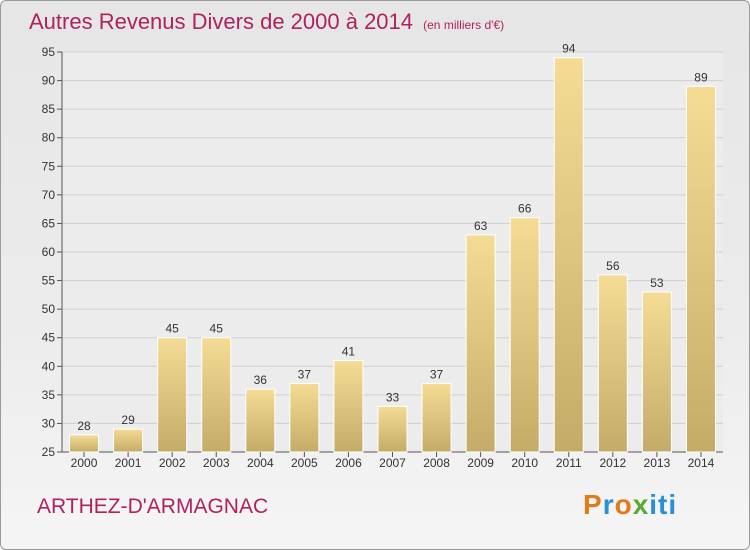 The image size is (750, 550). What do you see at coordinates (481, 226) in the screenshot?
I see `data-label: 63` at bounding box center [481, 226].